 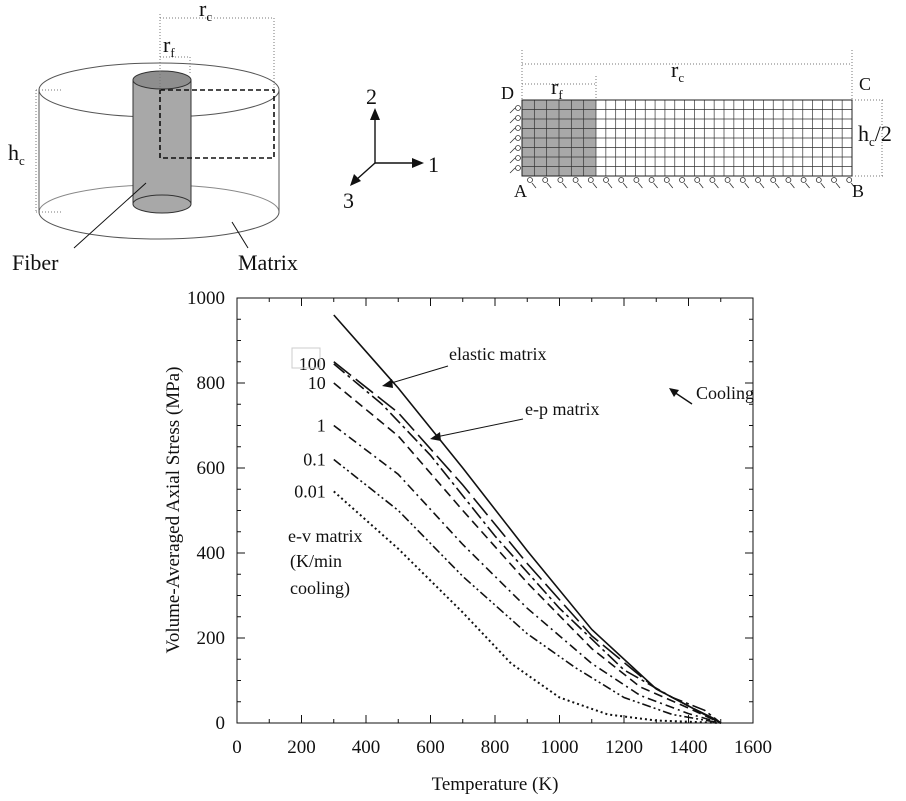 What do you see at coordinates (314, 460) in the screenshot?
I see `series-label-5: 0.1` at bounding box center [314, 460].